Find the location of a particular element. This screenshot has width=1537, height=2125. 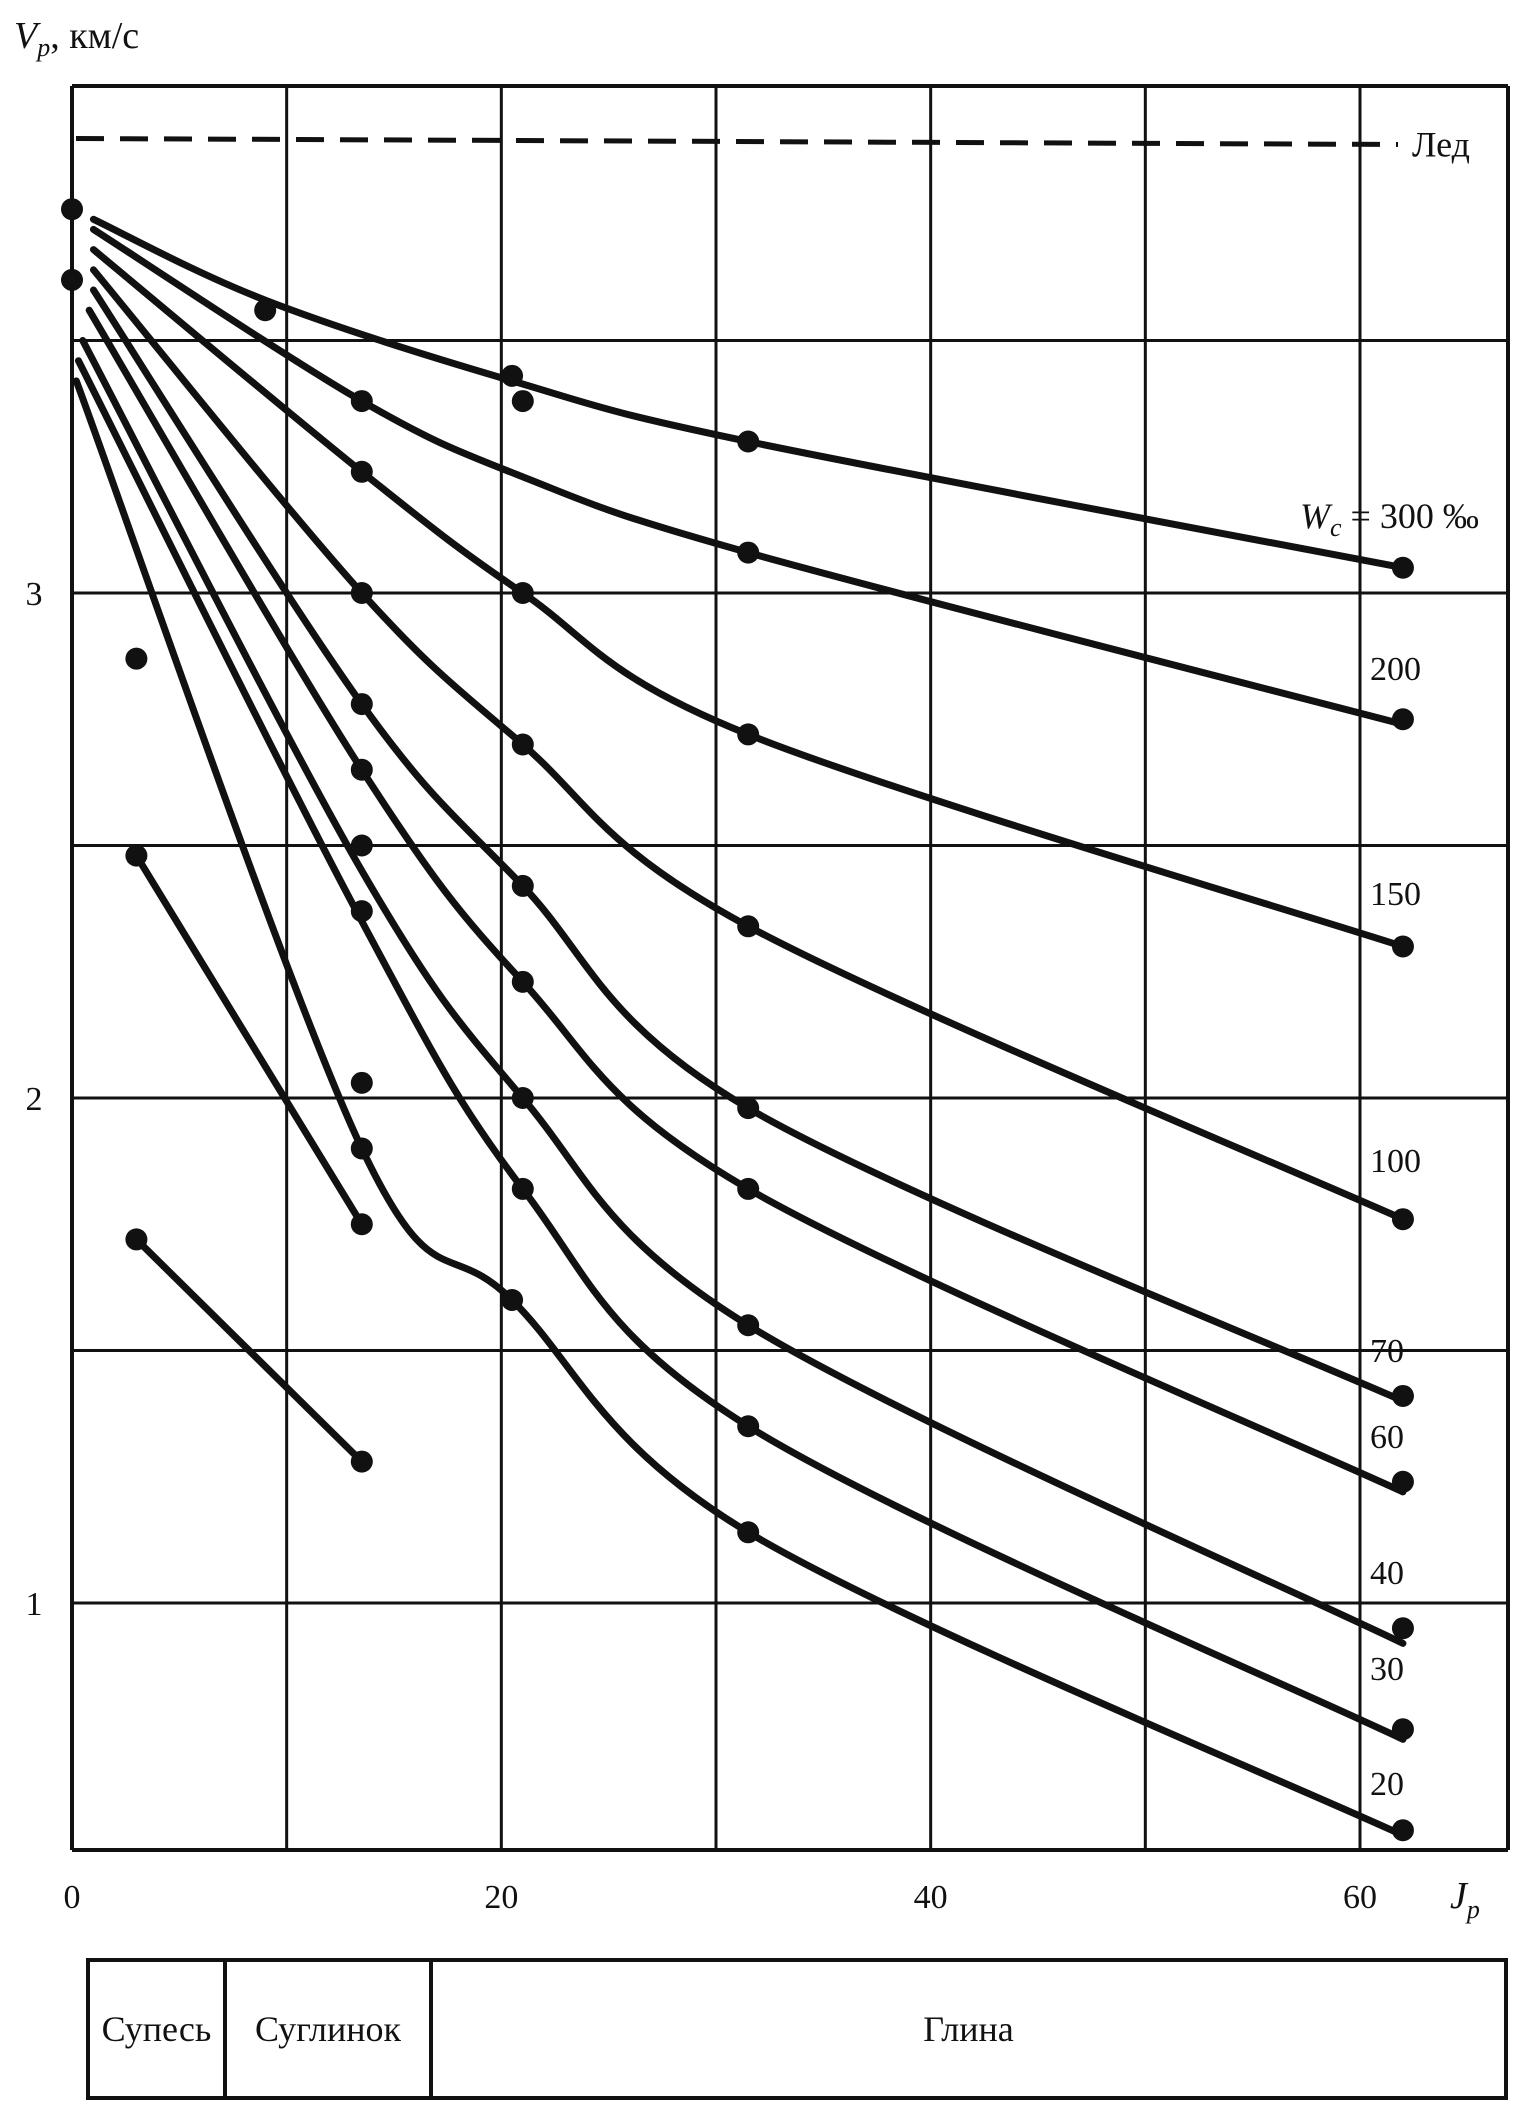

x-tick-label: 40 is located at coordinates (931, 1897).